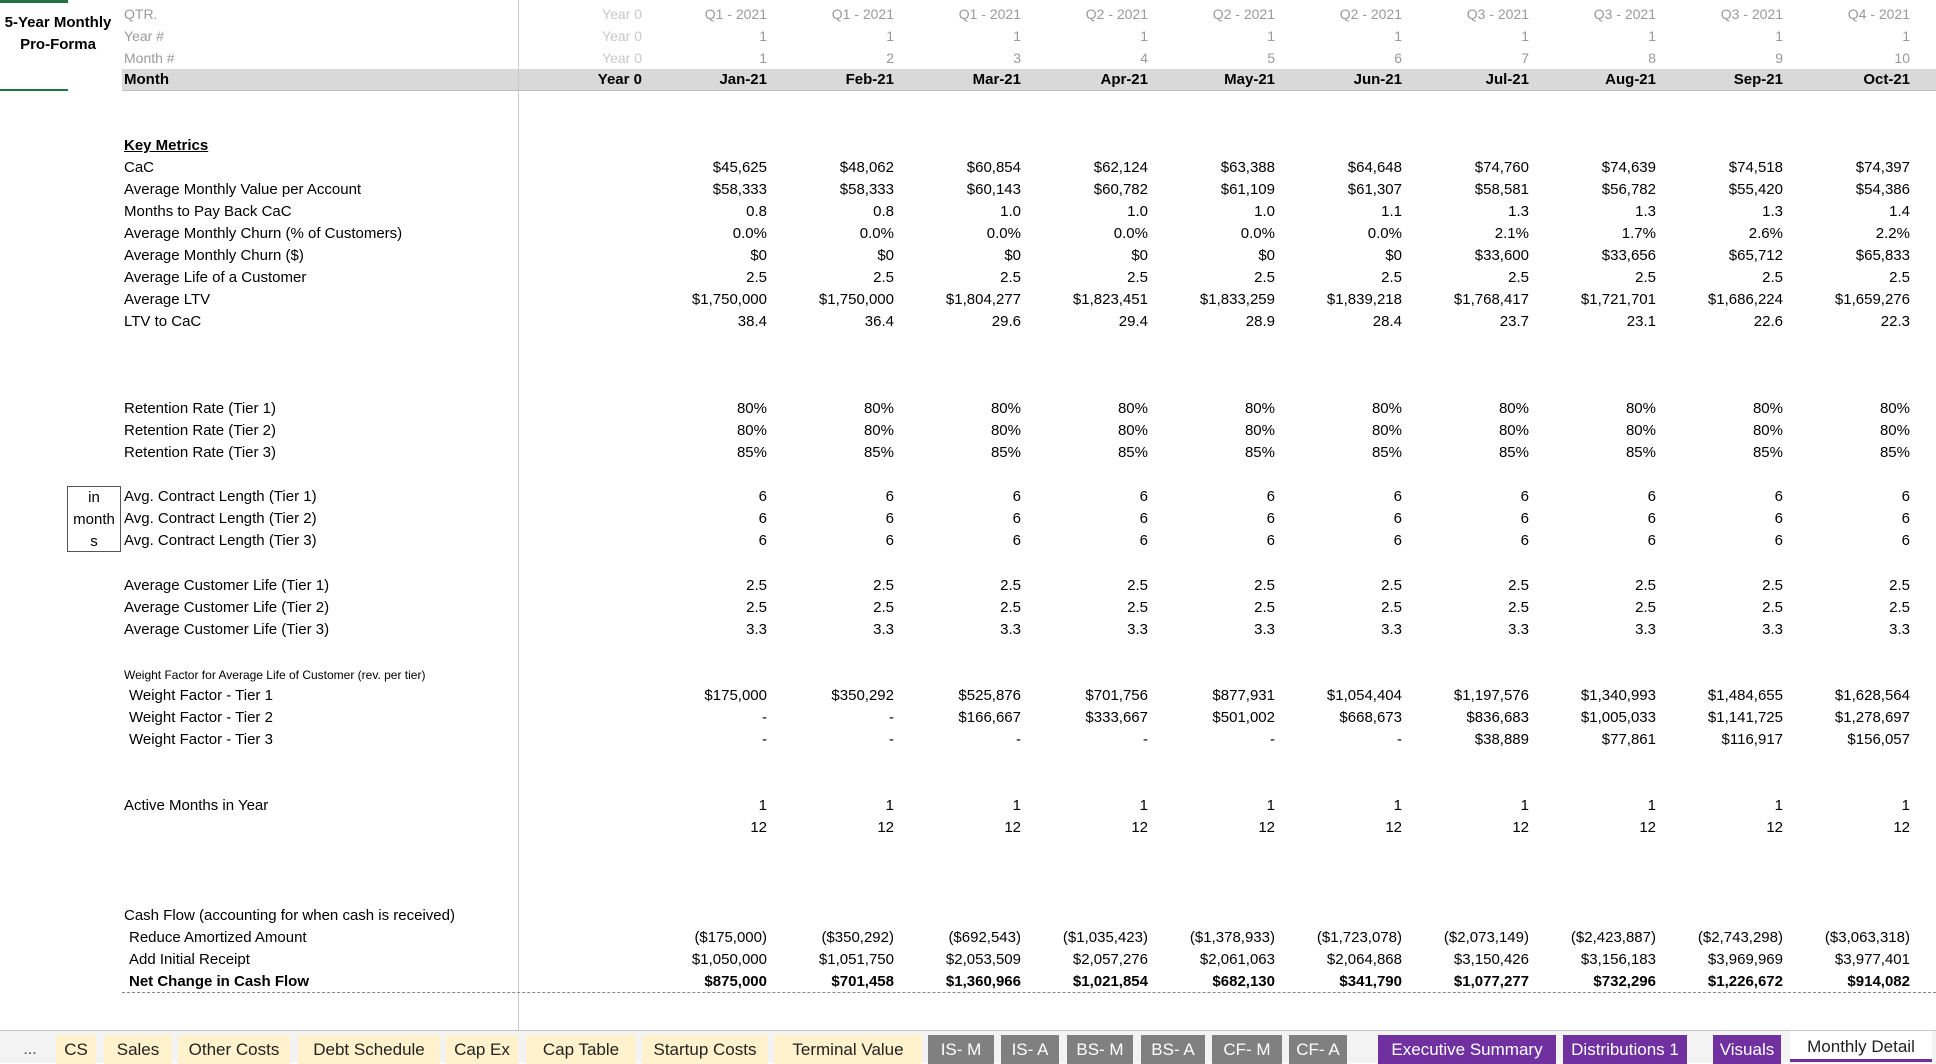 The width and height of the screenshot is (1936, 1064). What do you see at coordinates (189, 959) in the screenshot?
I see `row-label: Add Initial Receipt` at bounding box center [189, 959].